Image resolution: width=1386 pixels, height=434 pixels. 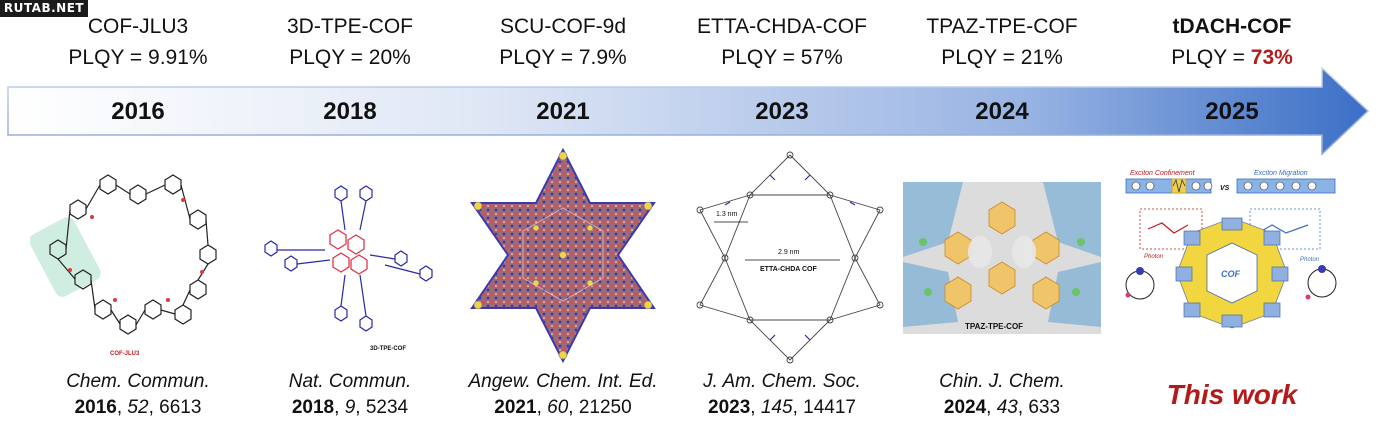 I want to click on cof-name: tDACH-COF, so click(x=1232, y=26).